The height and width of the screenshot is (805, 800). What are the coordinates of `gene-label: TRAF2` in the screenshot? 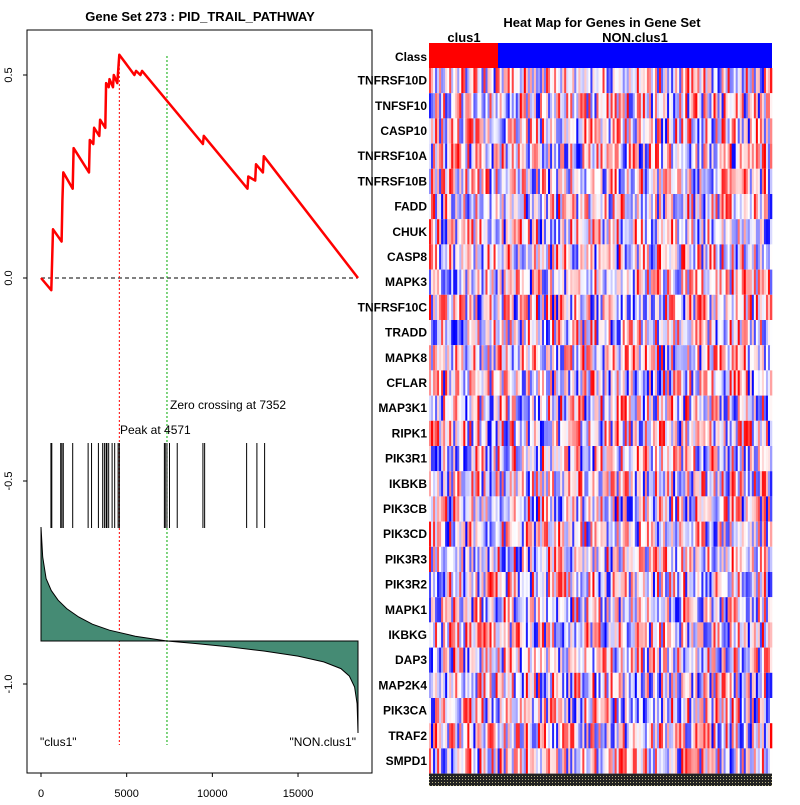 It's located at (407, 736).